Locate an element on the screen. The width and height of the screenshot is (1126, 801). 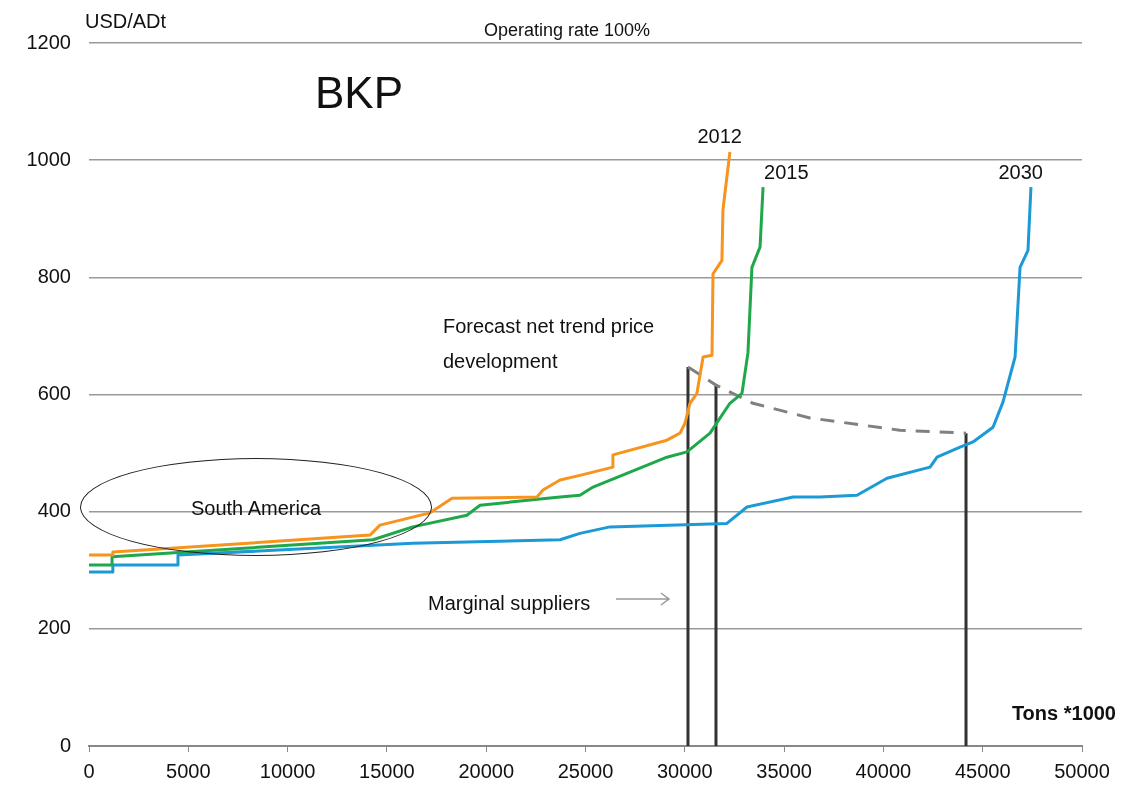
x-tick-label: 40000 is located at coordinates (883, 770).